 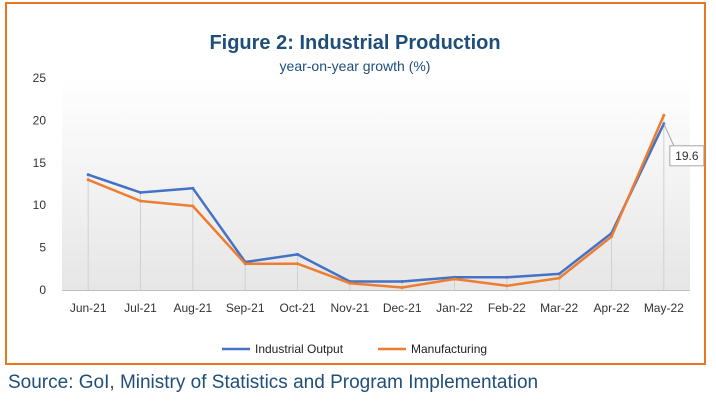 I want to click on x-tick-label: May-22, so click(x=664, y=308).